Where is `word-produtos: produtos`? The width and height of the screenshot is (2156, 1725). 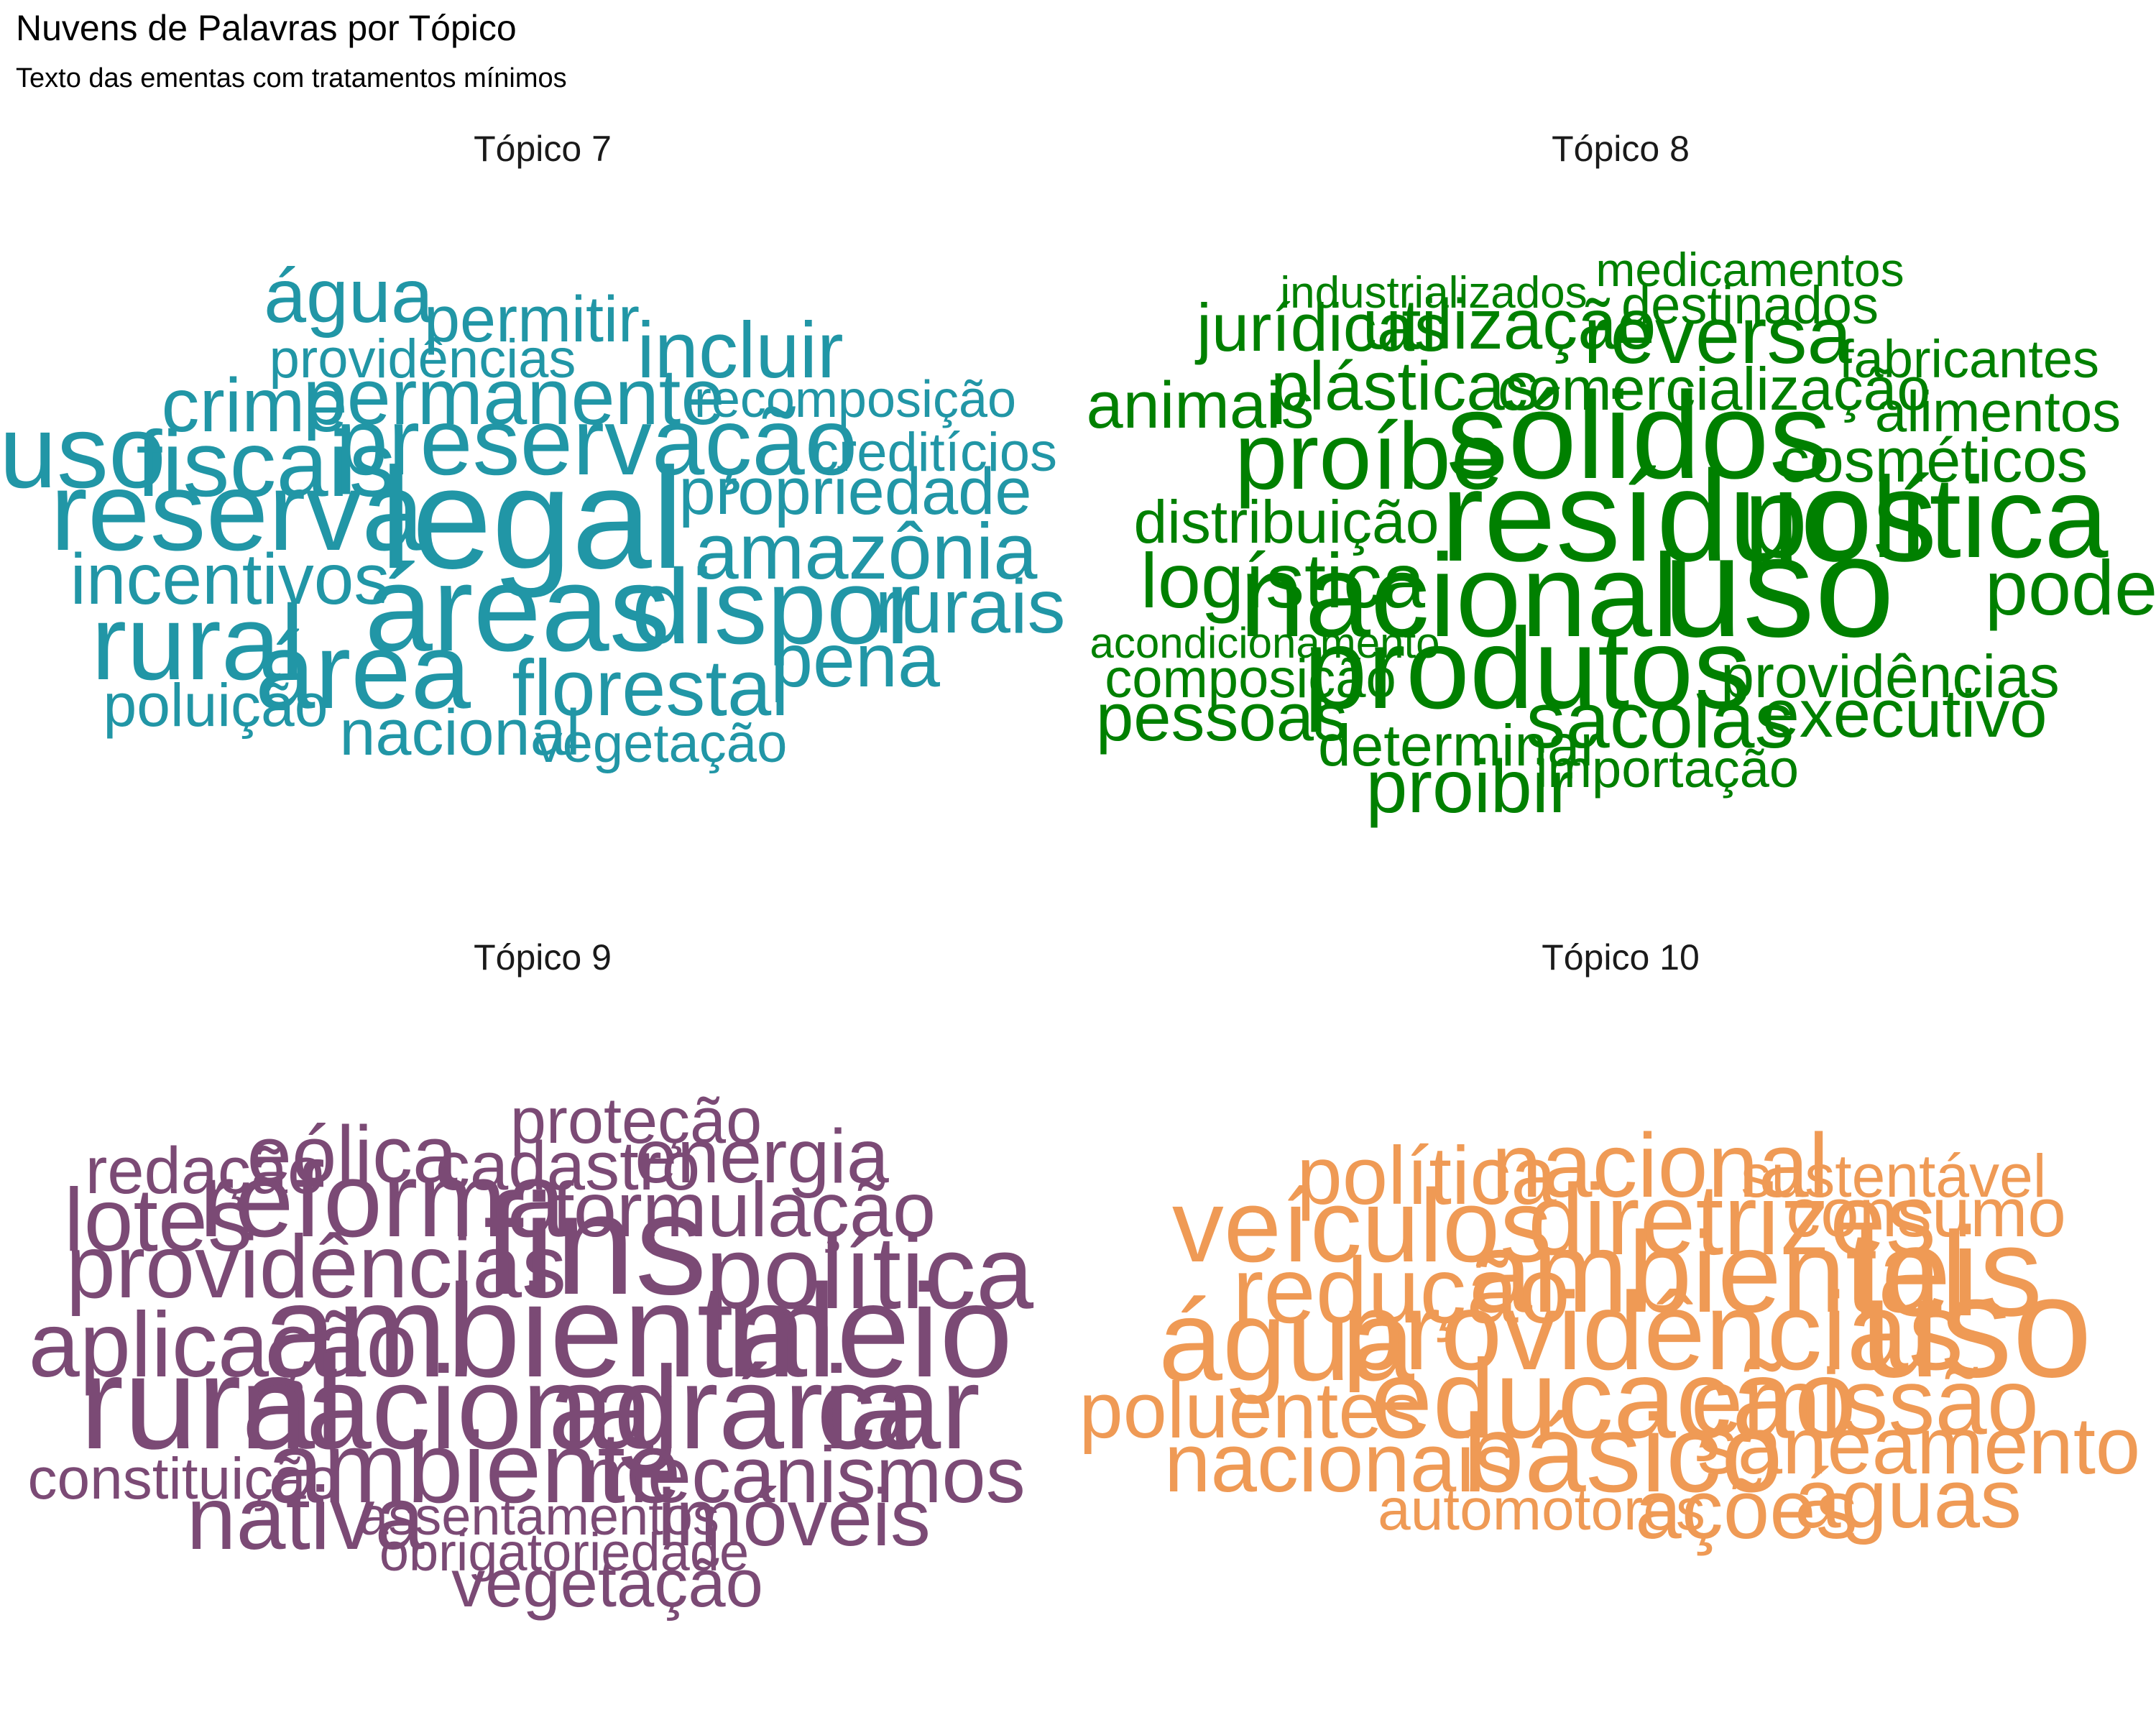 word-produtos: produtos is located at coordinates (1527, 668).